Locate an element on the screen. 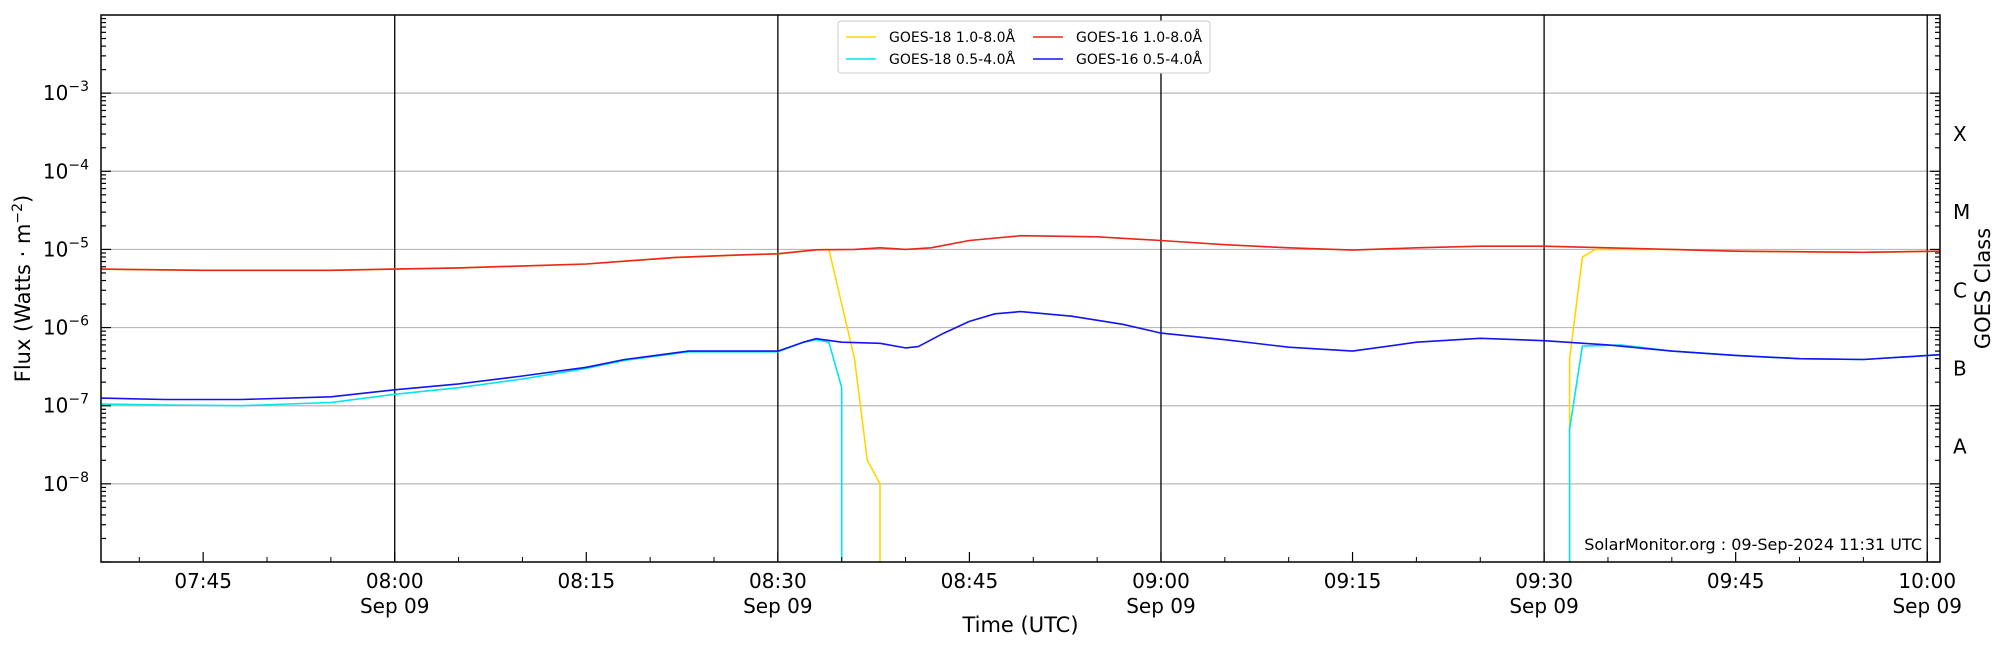 The width and height of the screenshot is (2000, 650). goes-class-label-b: B is located at coordinates (1960, 368).